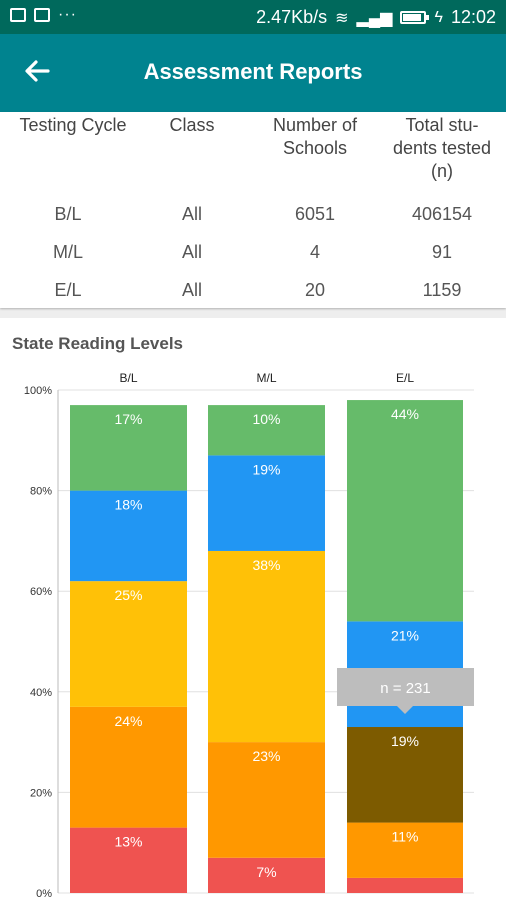  What do you see at coordinates (67, 14) in the screenshot?
I see `more-notifications-icon: ···` at bounding box center [67, 14].